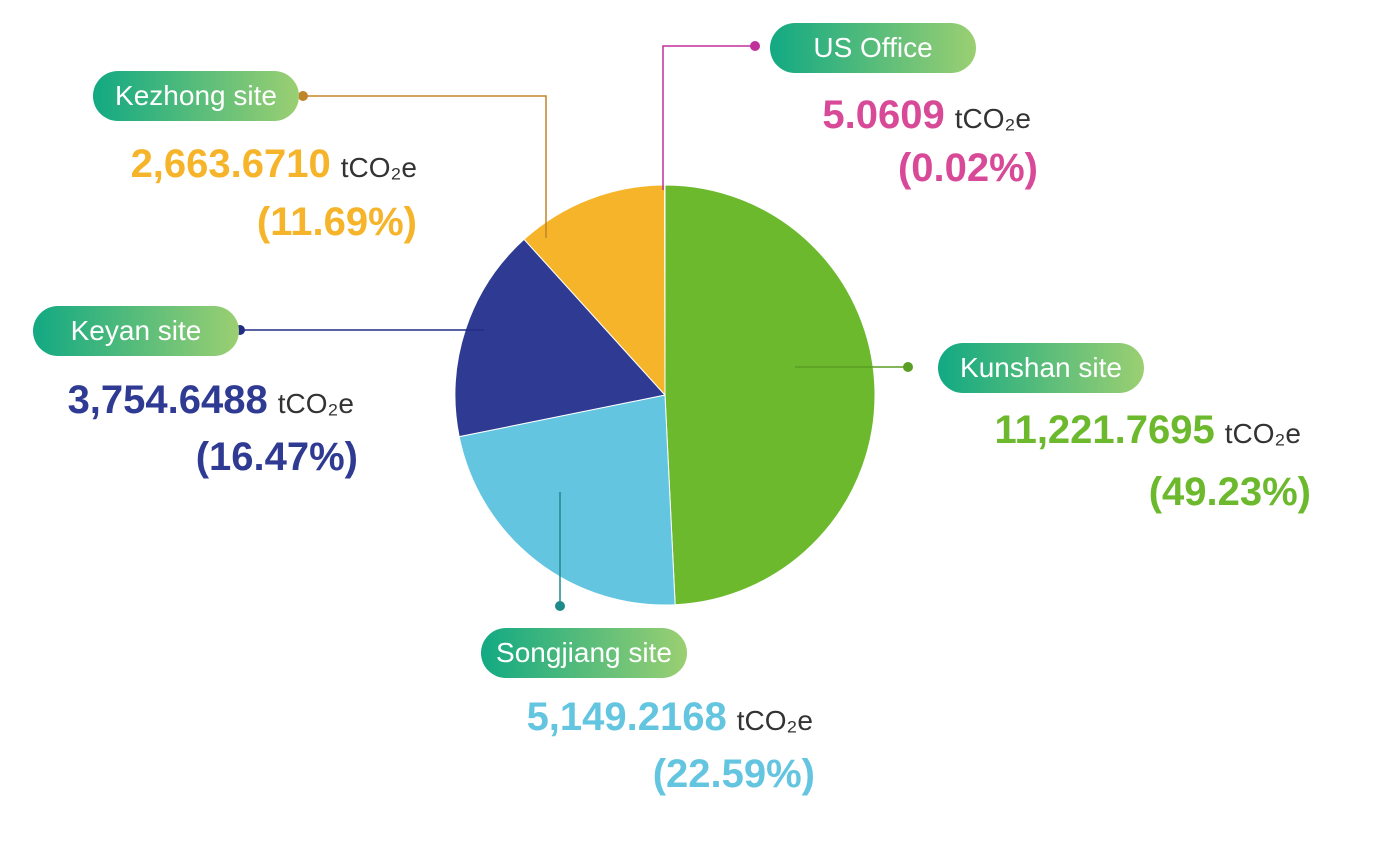 The image size is (1393, 856). What do you see at coordinates (594, 290) in the screenshot?
I see `pie-slice-kezhong-site` at bounding box center [594, 290].